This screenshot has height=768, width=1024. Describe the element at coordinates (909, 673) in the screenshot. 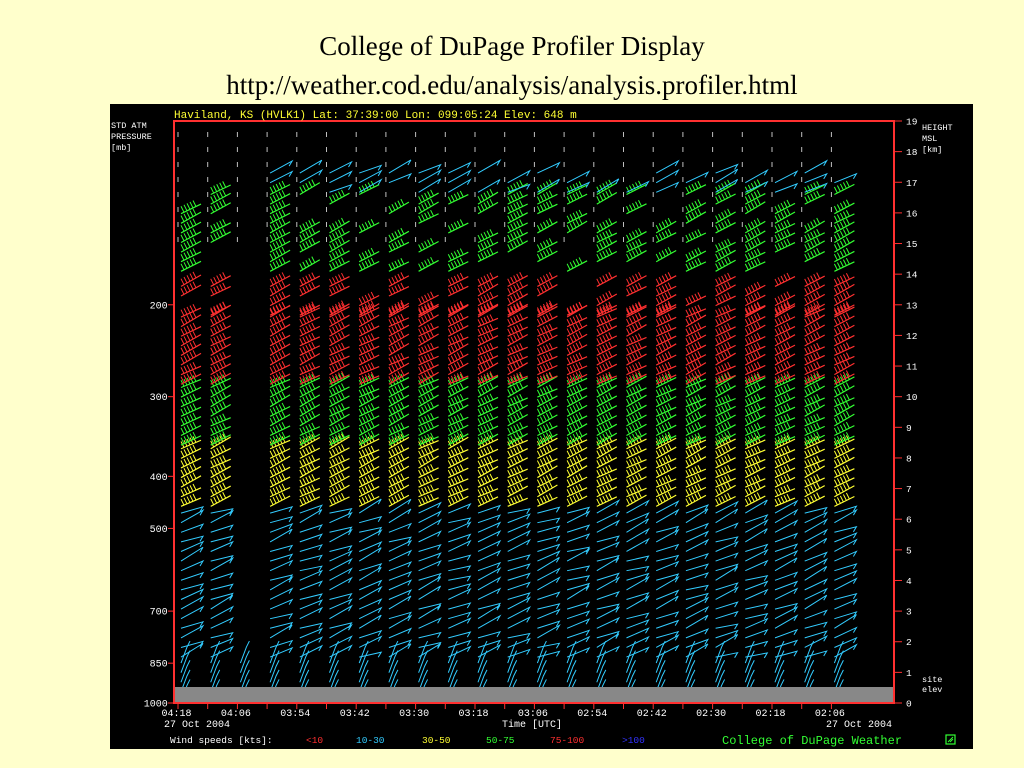

I see `height-tick-label: 1` at that location.